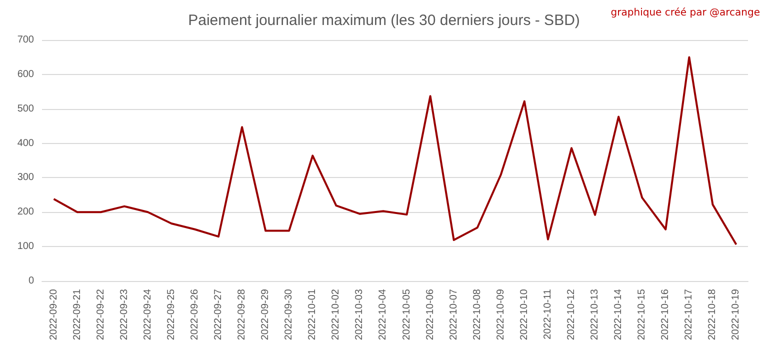  Describe the element at coordinates (406, 314) in the screenshot. I see `x-tick-label: 2022-10-05` at that location.